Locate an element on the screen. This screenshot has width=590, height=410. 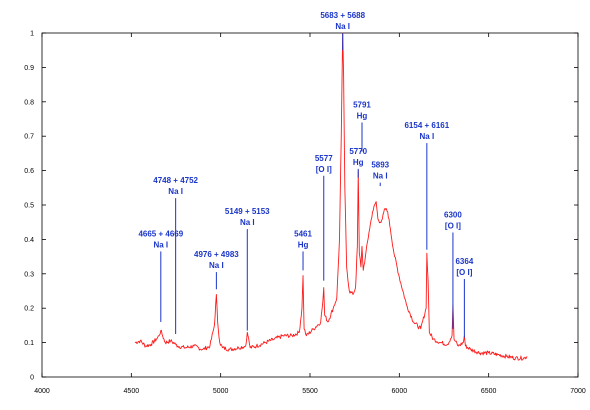
y-tick-label: 1 is located at coordinates (32, 34).